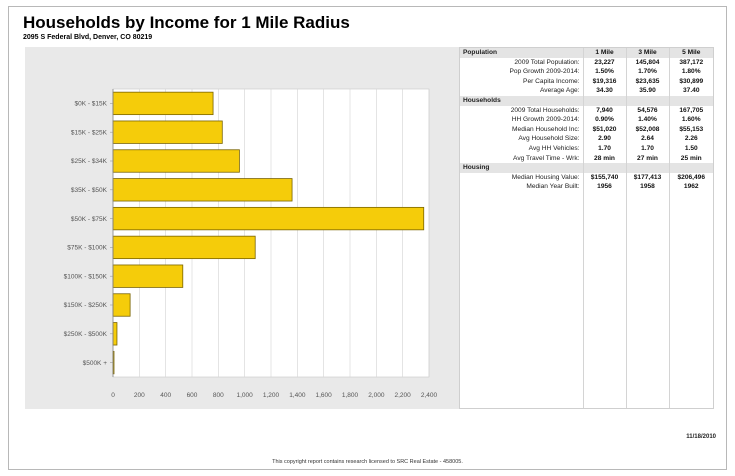 Image resolution: width=735 pixels, height=476 pixels. Describe the element at coordinates (604, 72) in the screenshot. I see `row-value: 1.50%` at that location.